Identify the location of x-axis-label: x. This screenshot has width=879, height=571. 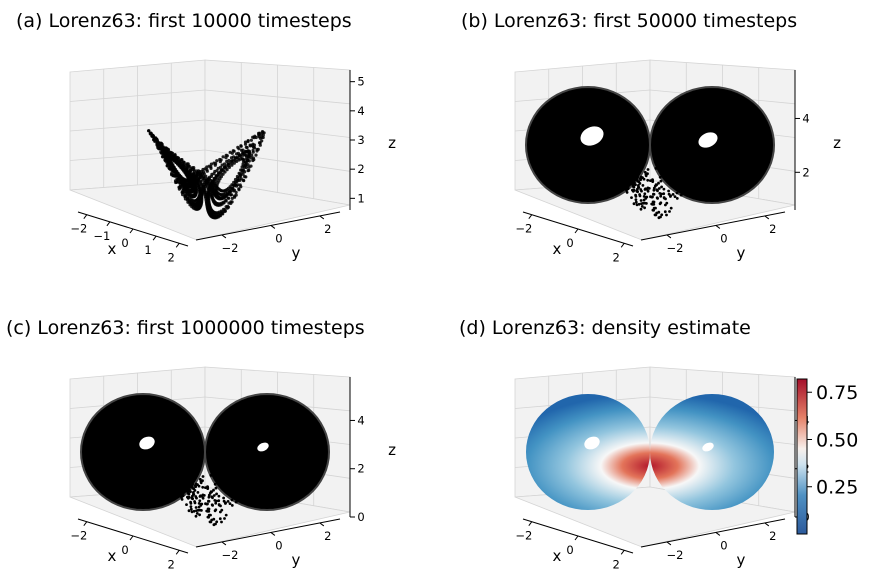
(112, 249).